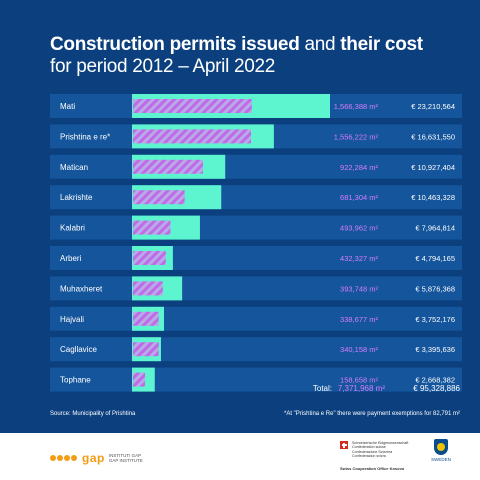 The image size is (480, 480). I want to click on category-label: Mati, so click(67, 106).